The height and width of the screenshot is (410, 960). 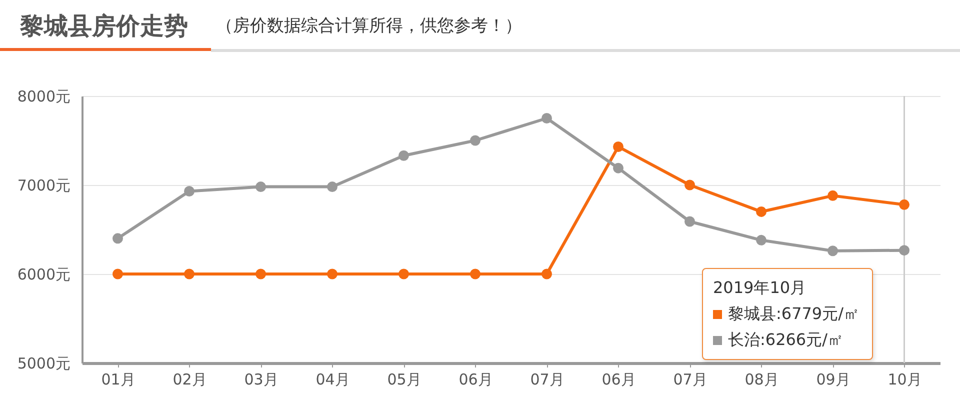 What do you see at coordinates (905, 379) in the screenshot?
I see `x-tick-label: 10月` at bounding box center [905, 379].